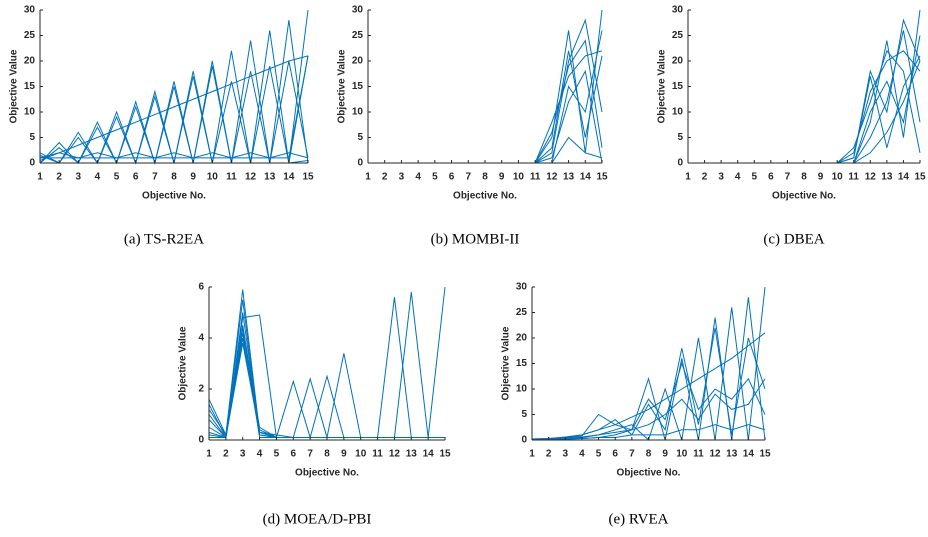 The width and height of the screenshot is (928, 537). Describe the element at coordinates (201, 389) in the screenshot. I see `y-tick-label: 2` at that location.